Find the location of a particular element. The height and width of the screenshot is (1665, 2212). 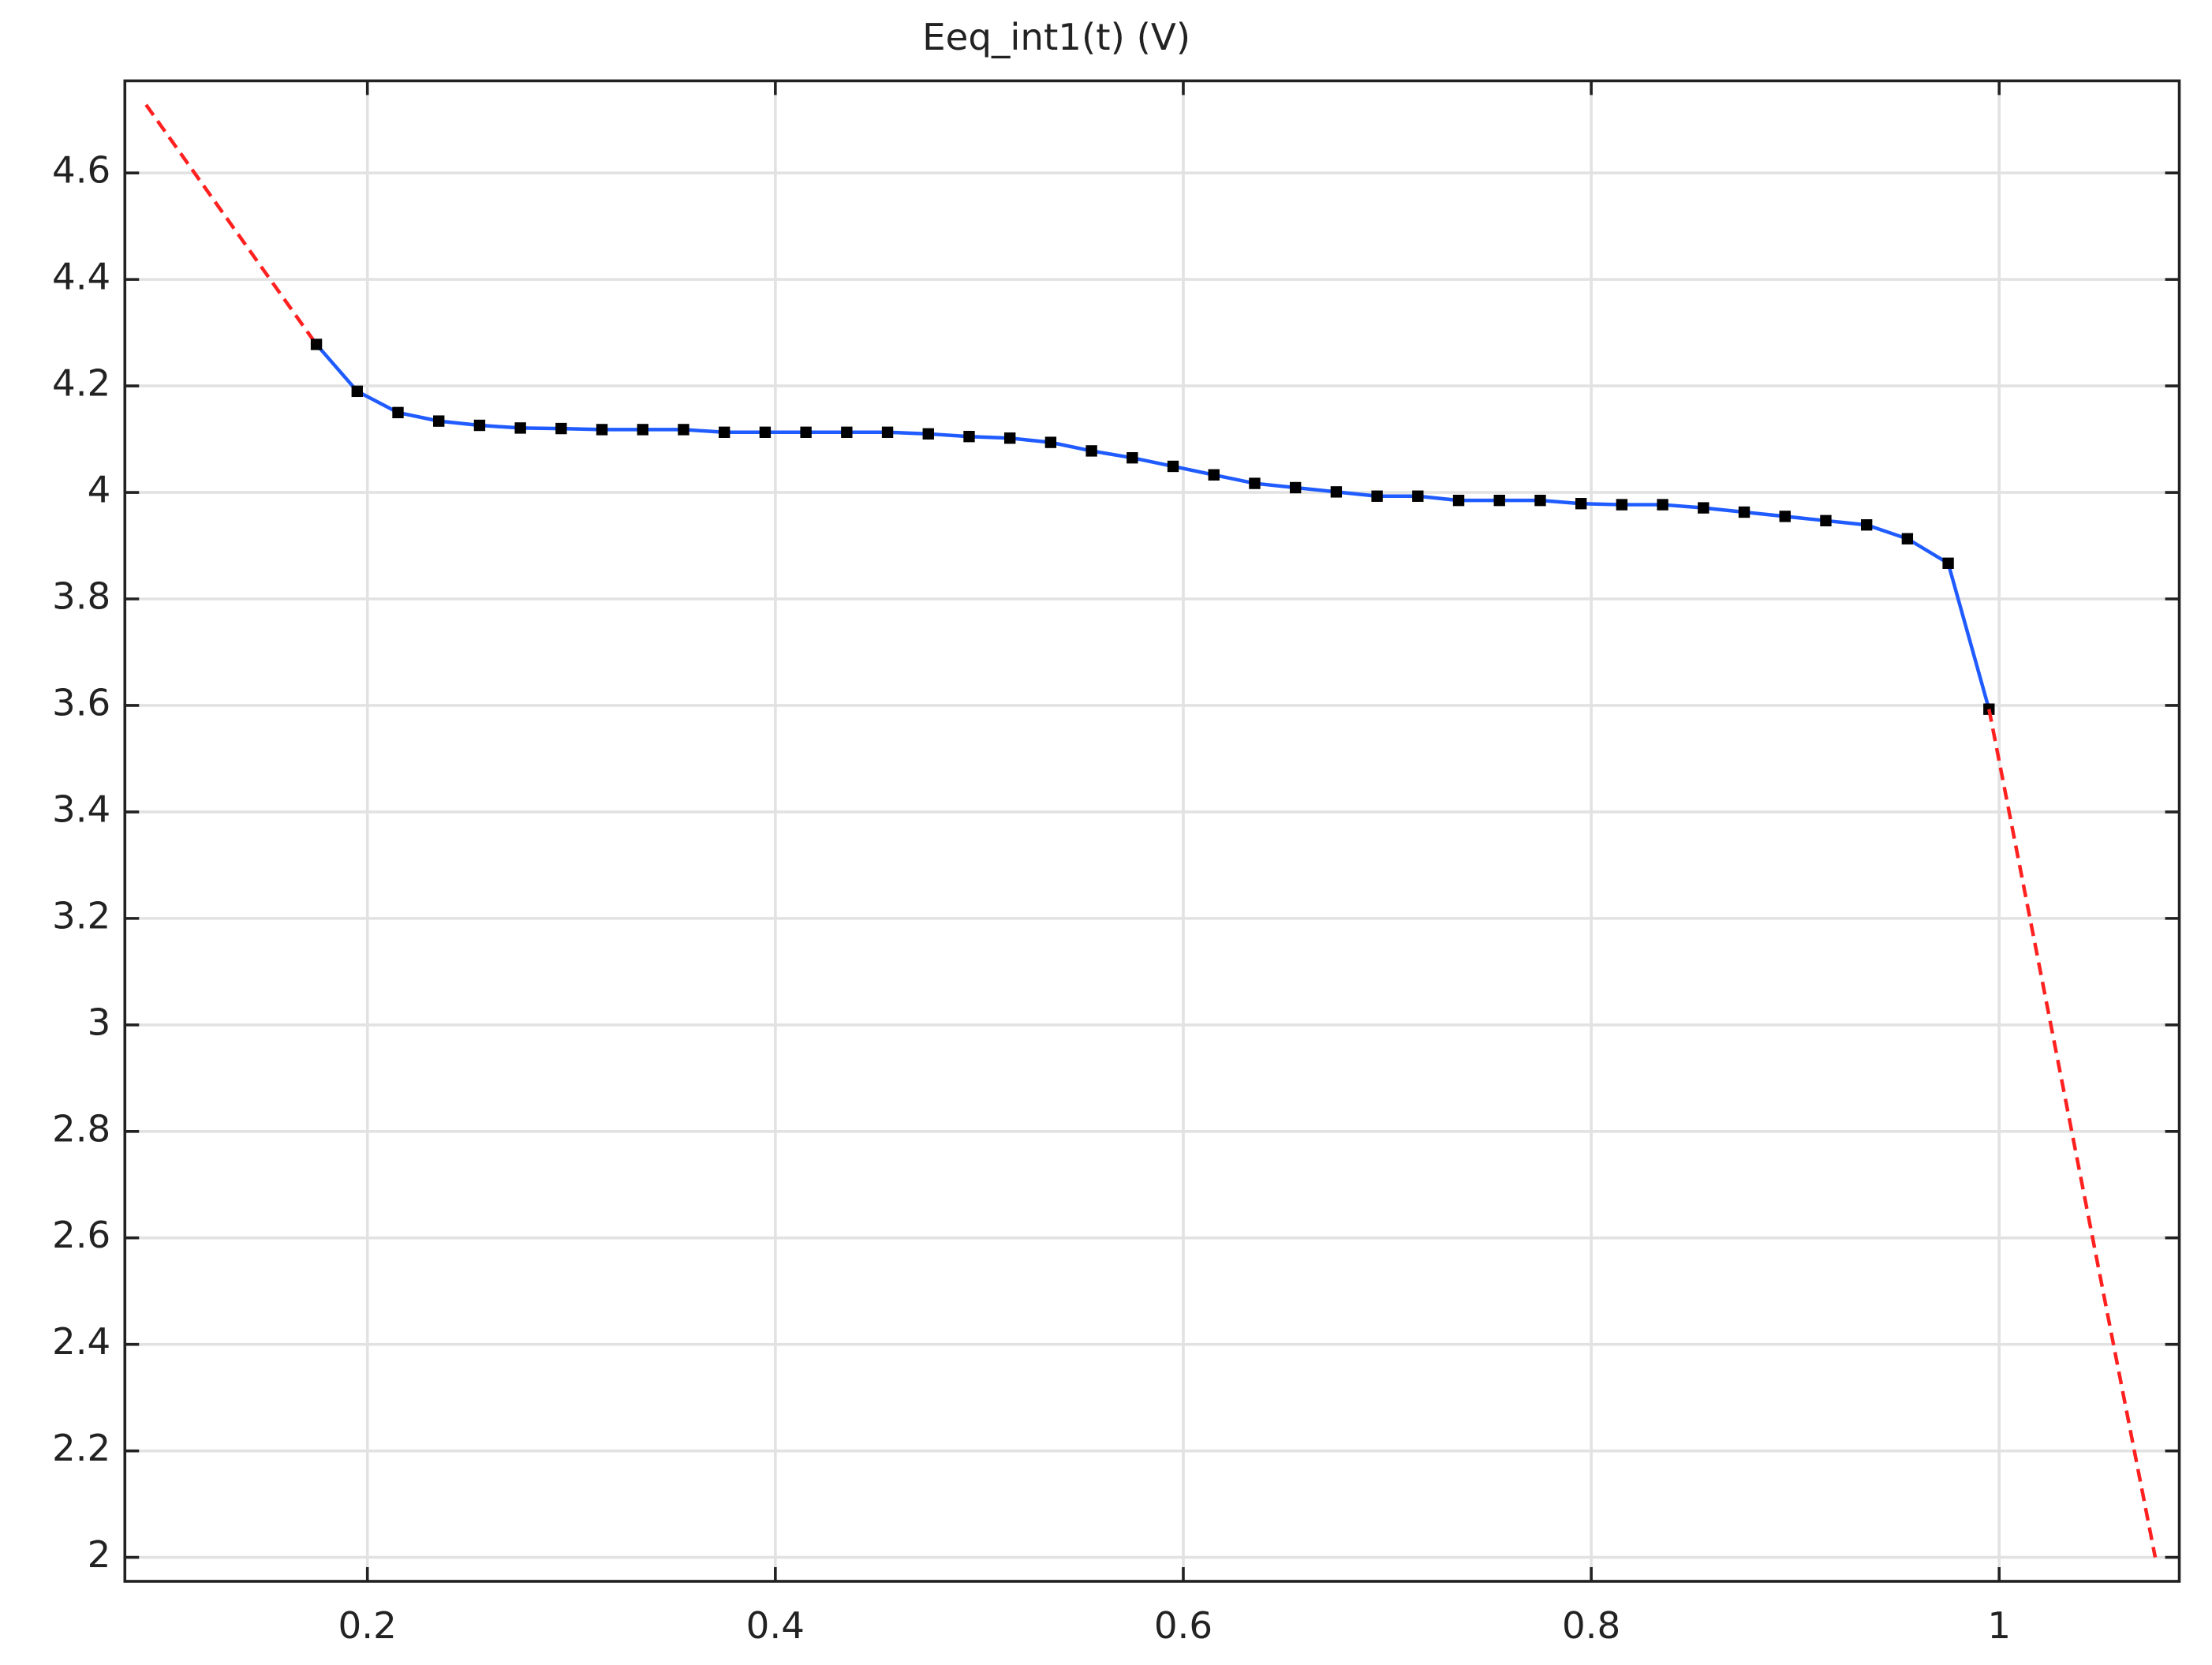

x-tick-label: 0.8 is located at coordinates (1591, 1626).